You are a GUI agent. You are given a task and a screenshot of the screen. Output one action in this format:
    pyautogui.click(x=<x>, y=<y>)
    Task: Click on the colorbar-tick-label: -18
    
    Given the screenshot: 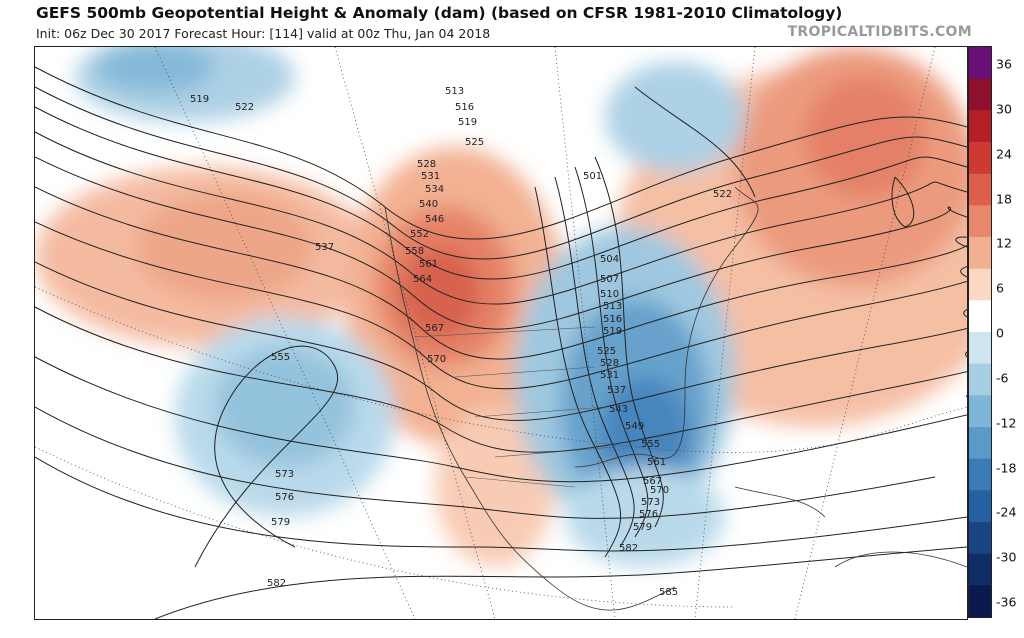 What is the action you would take?
    pyautogui.click(x=1006, y=467)
    